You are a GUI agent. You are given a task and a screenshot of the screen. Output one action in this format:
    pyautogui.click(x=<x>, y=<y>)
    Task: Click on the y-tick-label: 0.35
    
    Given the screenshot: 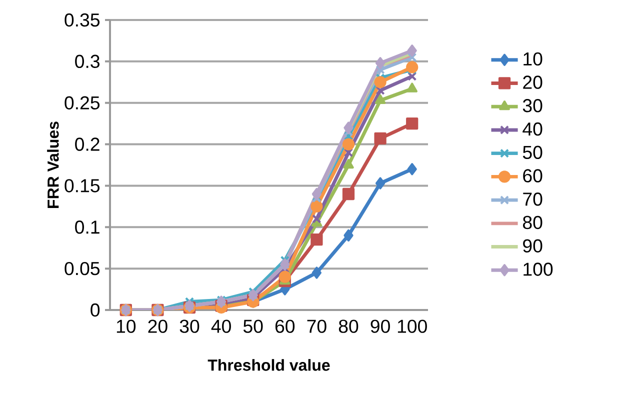 What is the action you would take?
    pyautogui.click(x=82, y=20)
    